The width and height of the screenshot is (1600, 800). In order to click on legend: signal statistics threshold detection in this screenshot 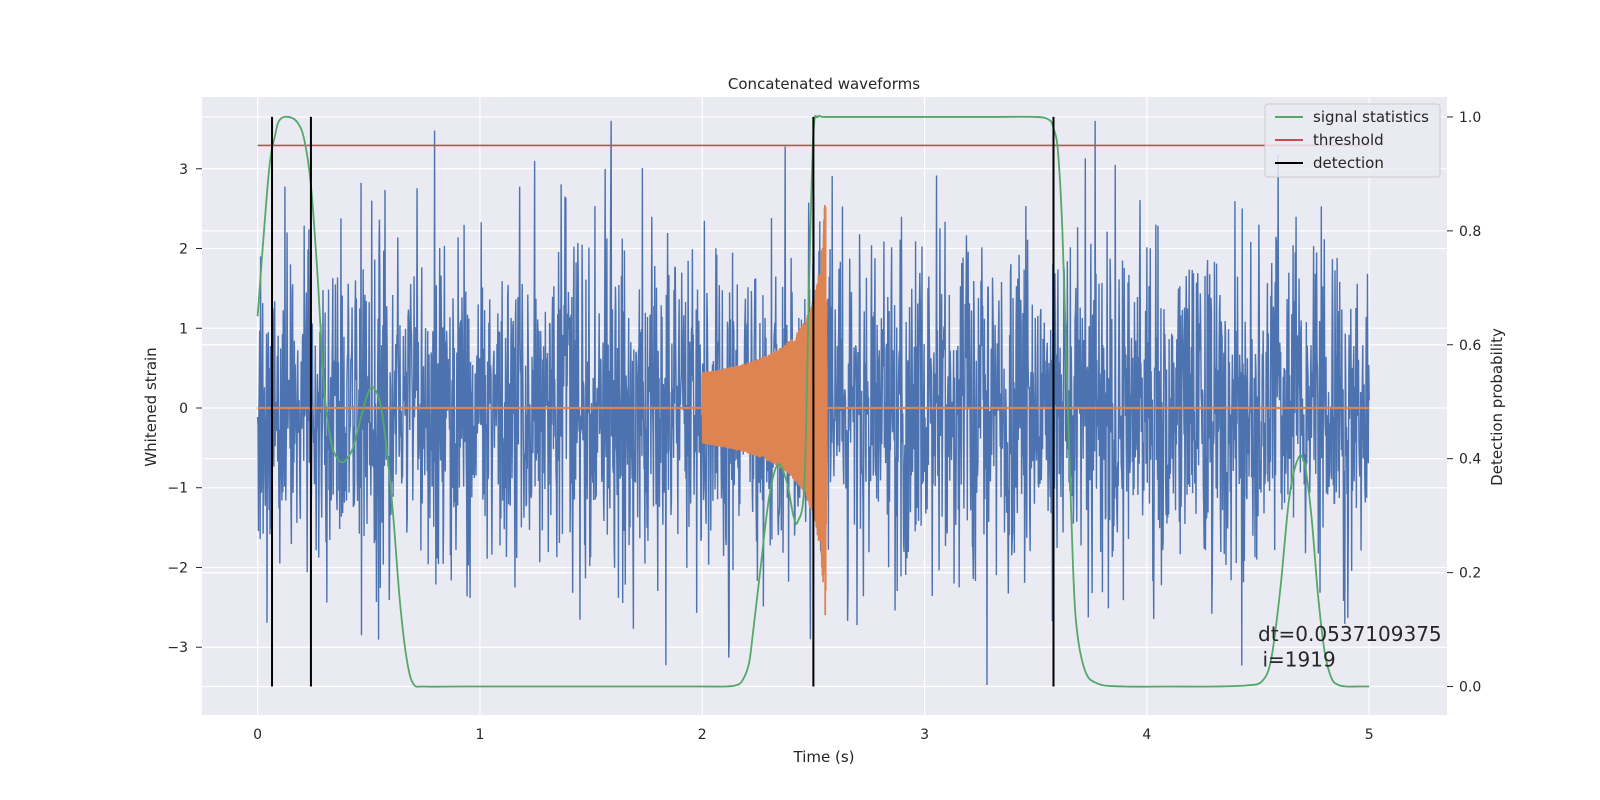, I will do `click(1352, 140)`.